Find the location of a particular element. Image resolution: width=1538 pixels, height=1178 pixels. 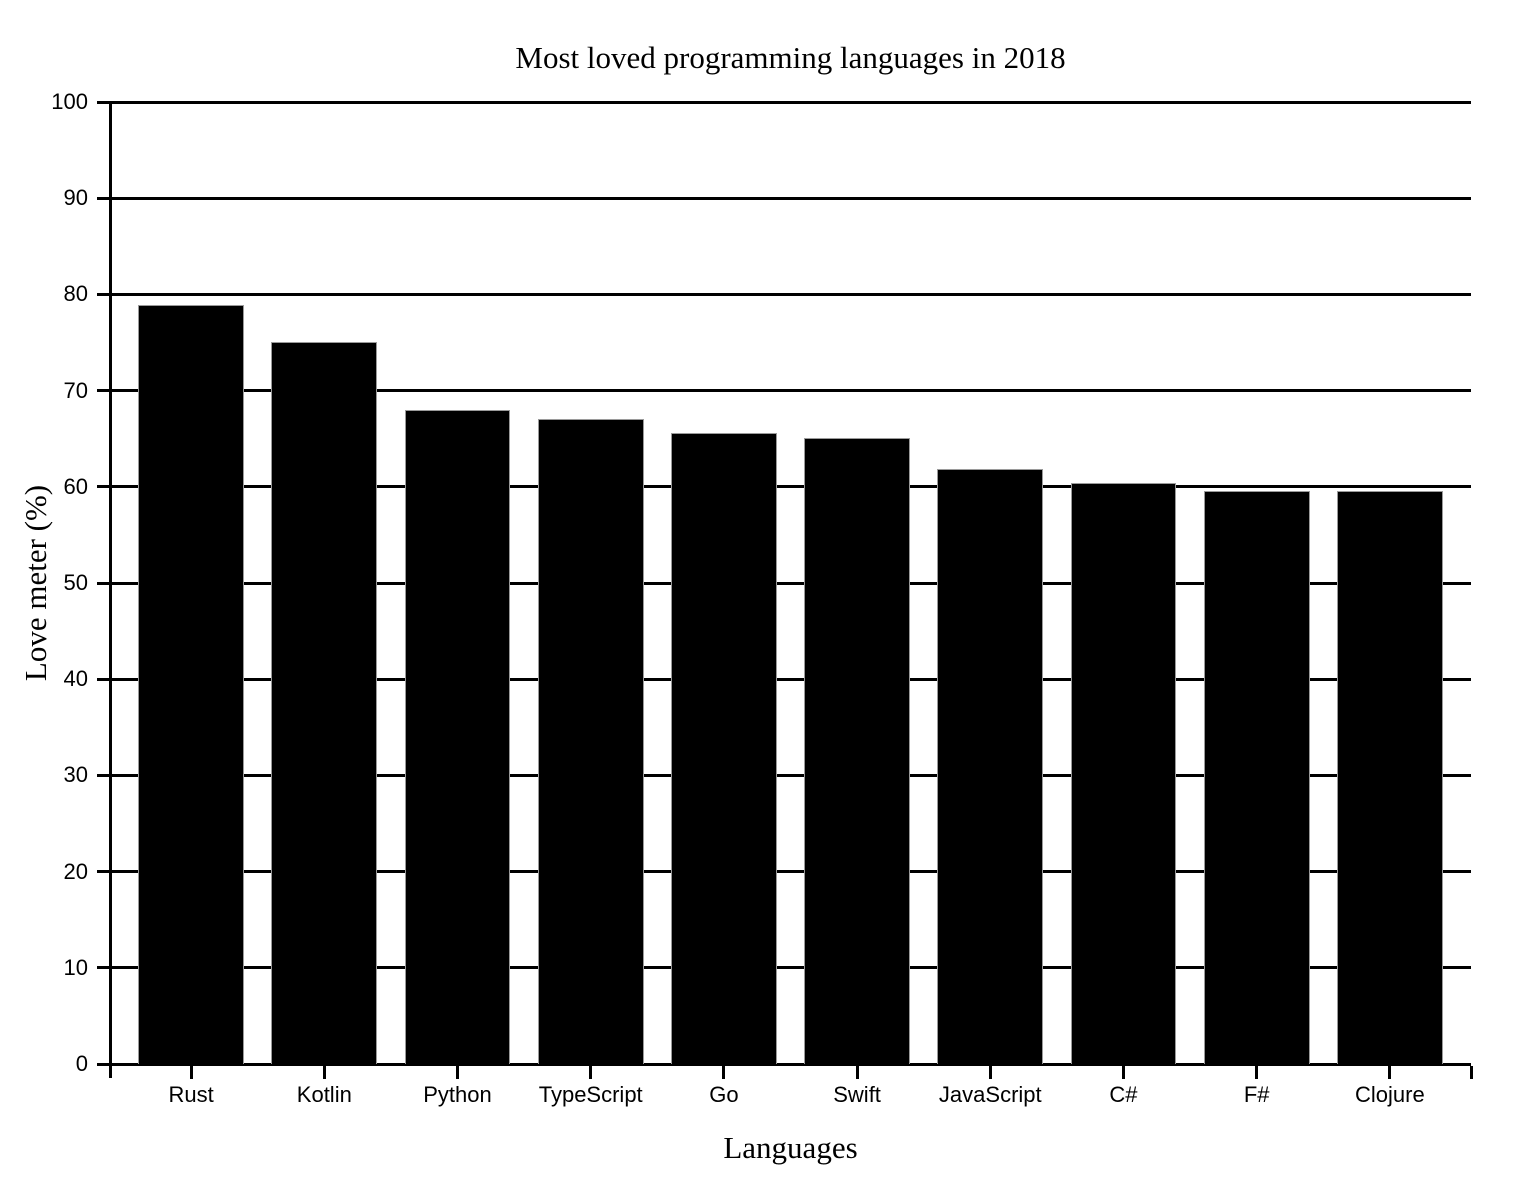

bar-C# is located at coordinates (1123, 773).